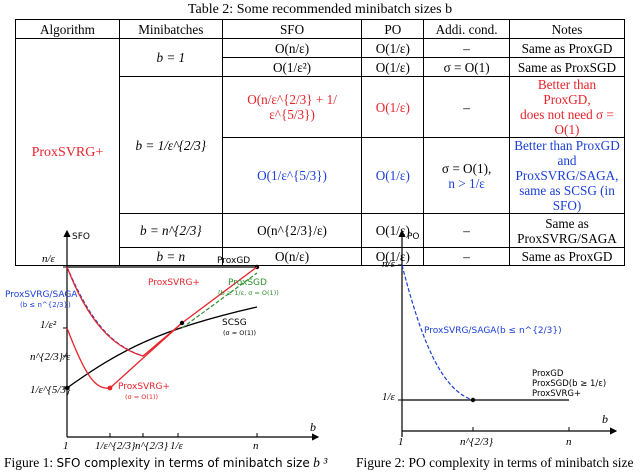  Describe the element at coordinates (567, 238) in the screenshot. I see `notes-line: ProxSVRG/SAGA` at that location.